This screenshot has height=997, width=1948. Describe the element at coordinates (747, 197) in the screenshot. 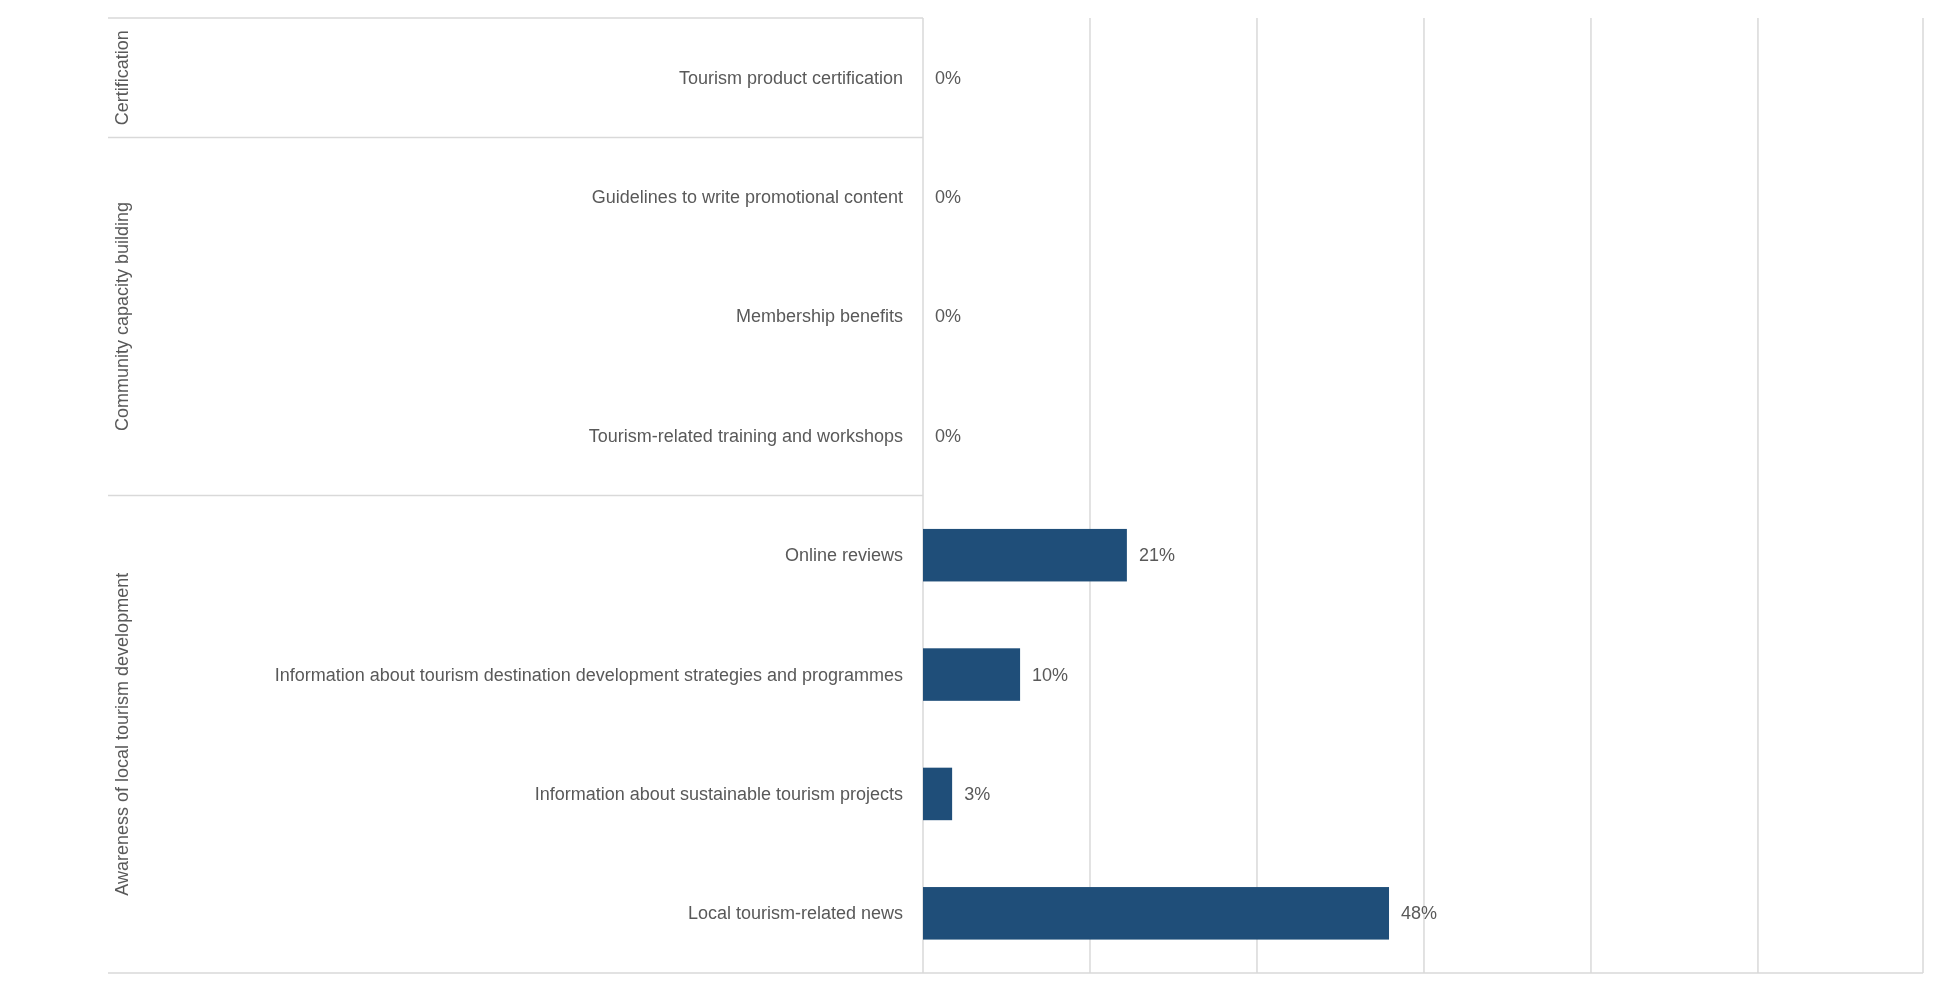

I see `y-tick-label: Guidelines to write promotional content` at that location.